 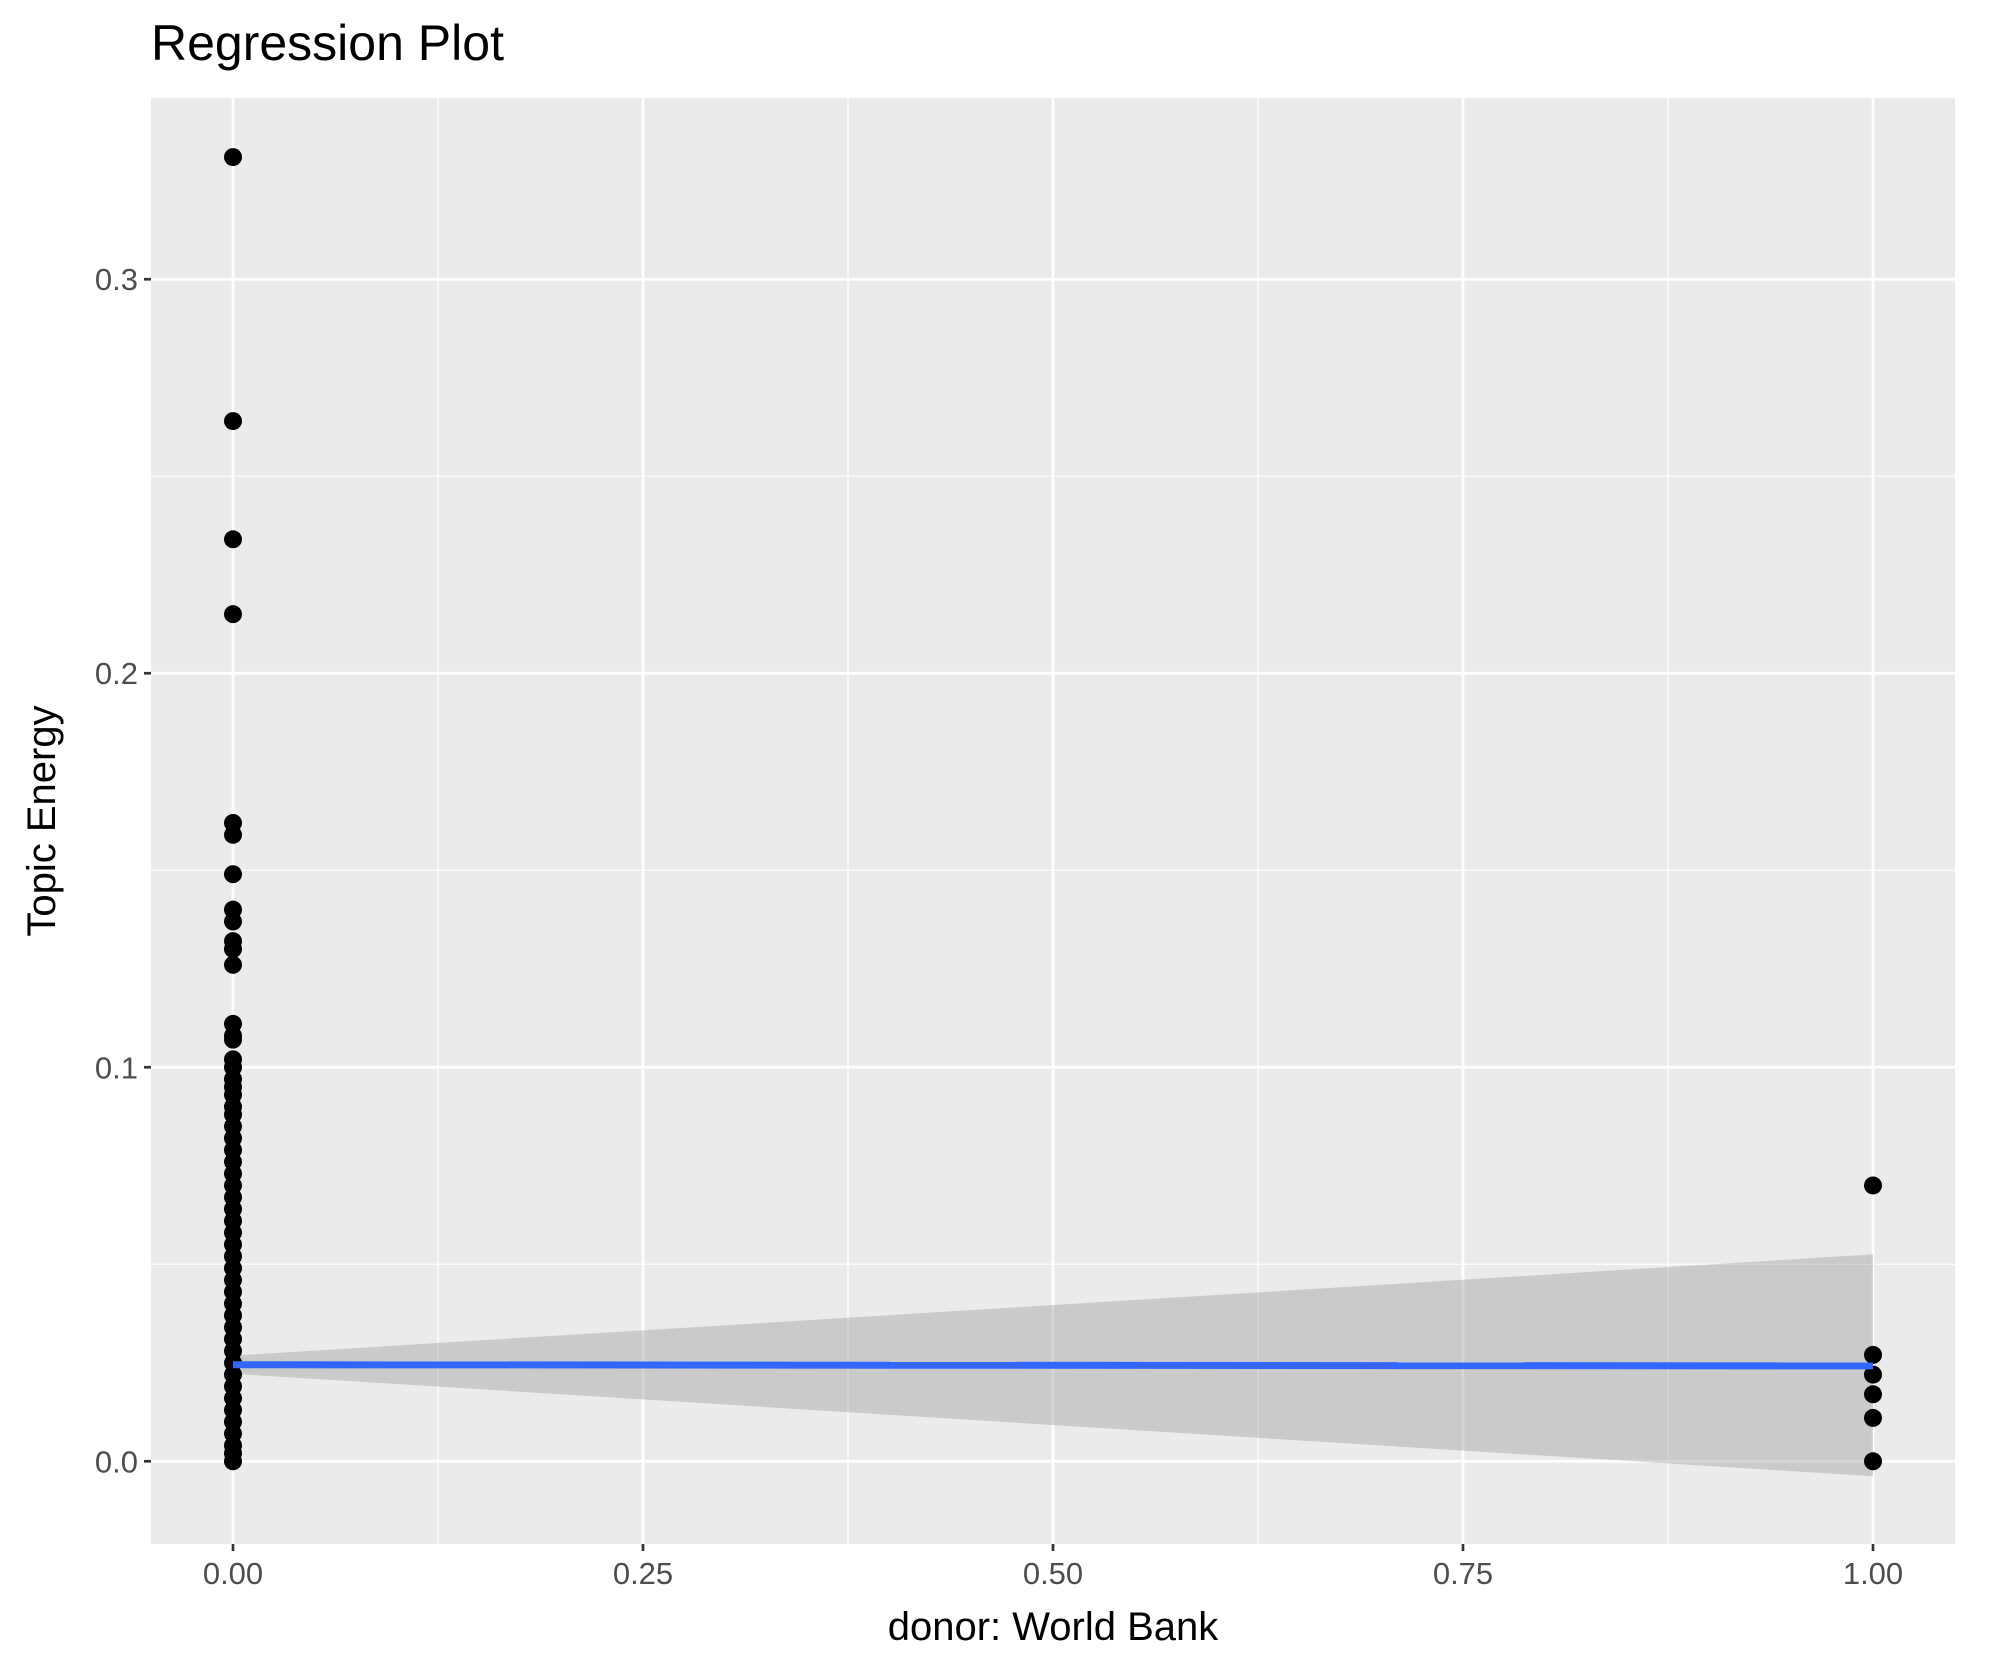 I want to click on x-tick-label: 0.00, so click(x=233, y=1573).